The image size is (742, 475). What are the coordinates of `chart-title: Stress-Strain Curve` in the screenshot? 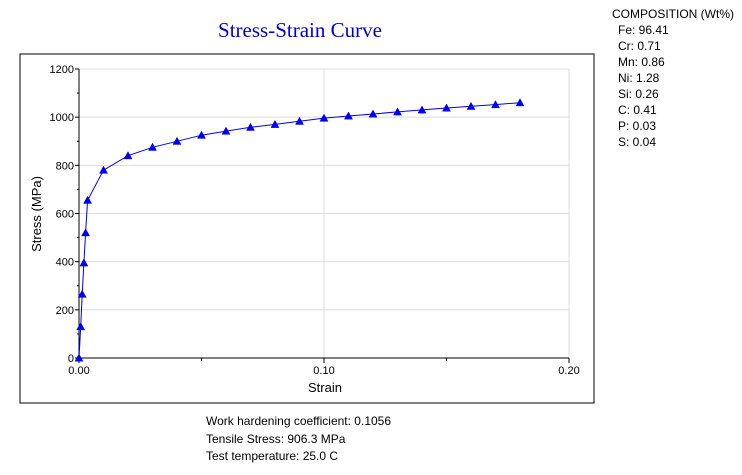 It's located at (300, 30).